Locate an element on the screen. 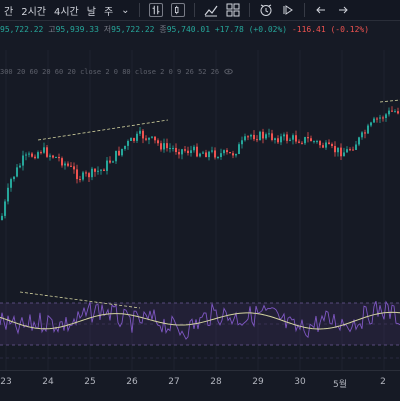  time-label: 30 is located at coordinates (300, 382).